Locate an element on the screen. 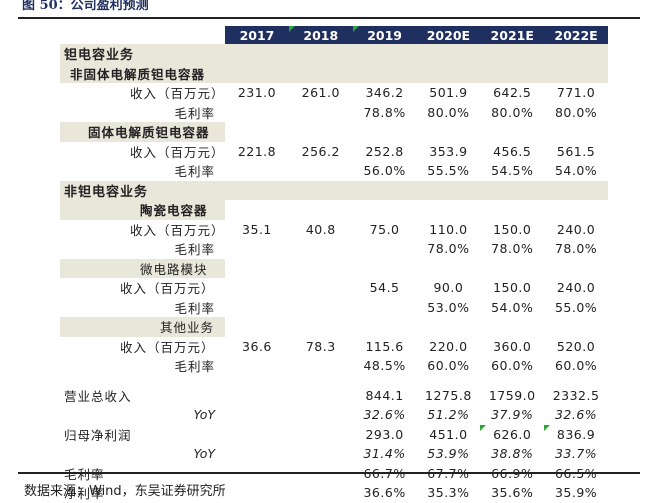 This screenshot has width=660, height=503. table-row: 归母净利润 293.0 451.0 626.0 836.9 is located at coordinates (334, 434).